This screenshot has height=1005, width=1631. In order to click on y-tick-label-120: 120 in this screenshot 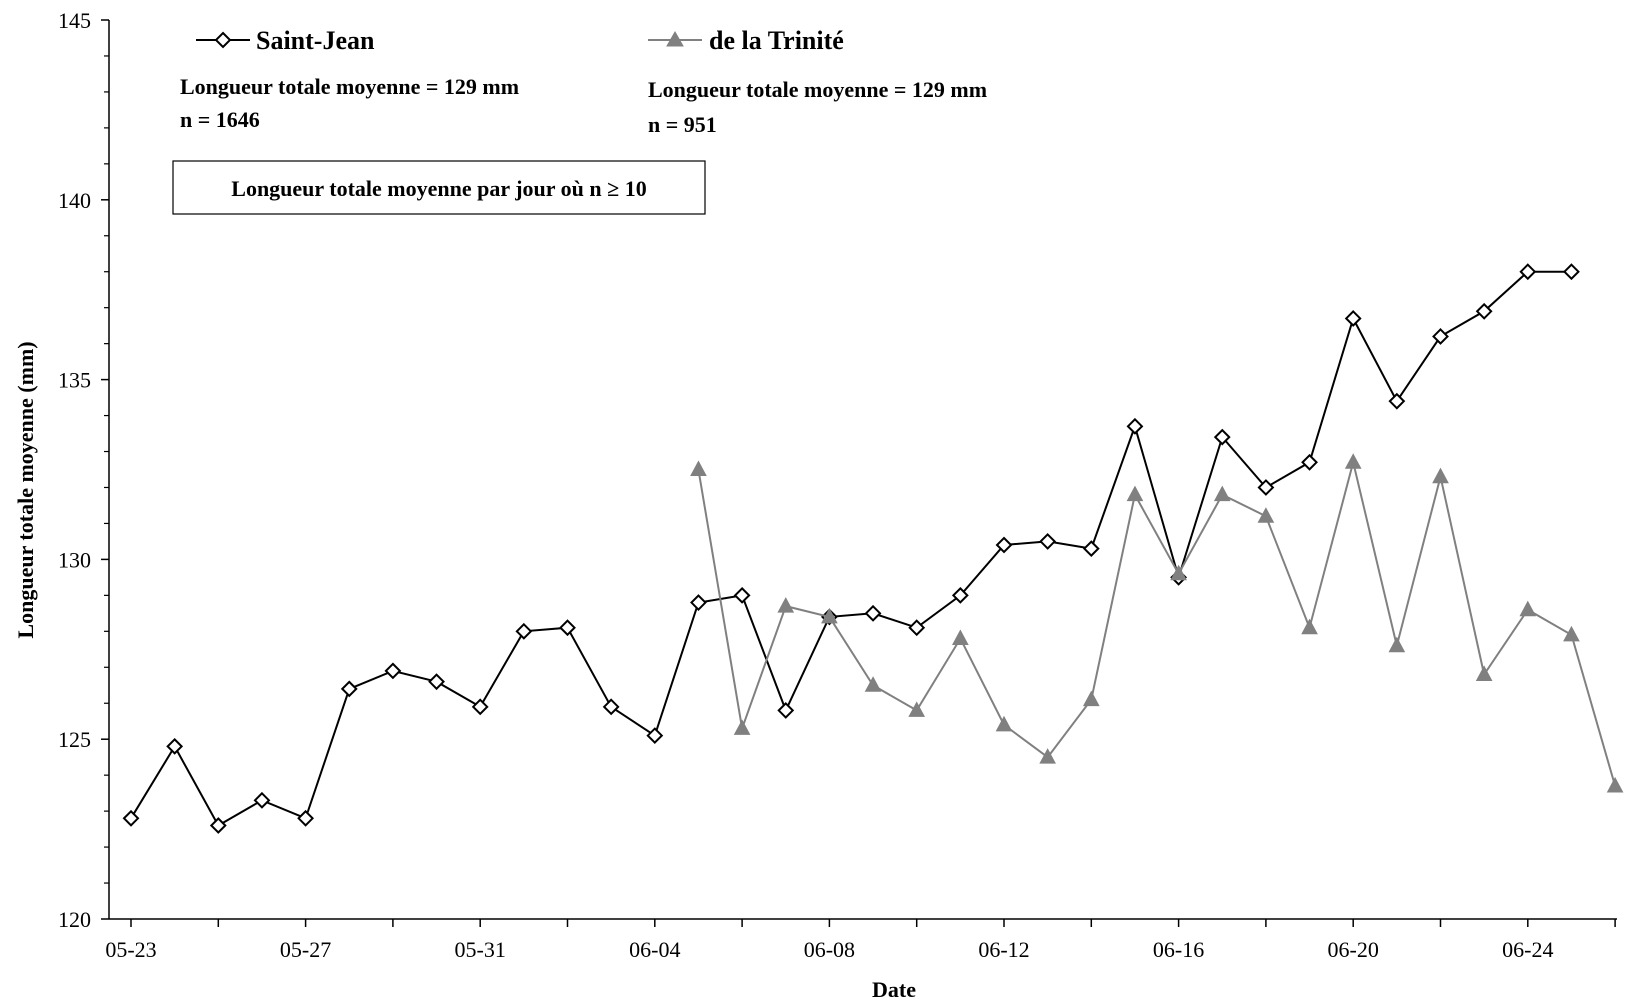, I will do `click(74, 919)`.